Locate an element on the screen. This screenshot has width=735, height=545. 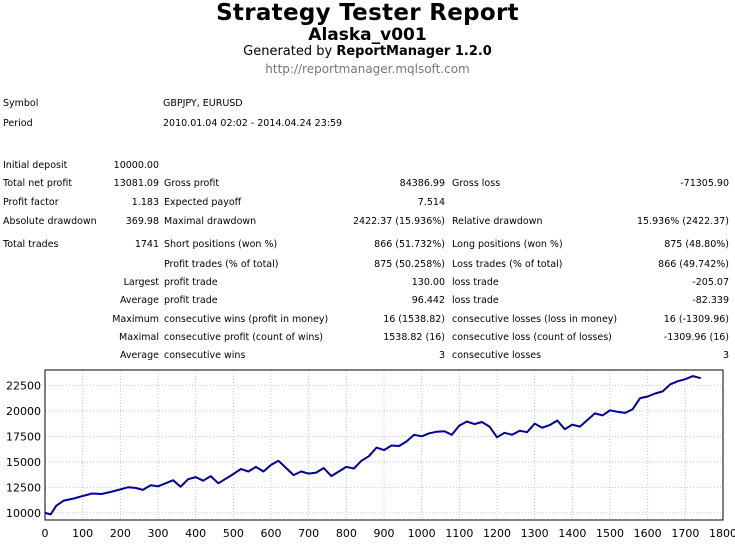
avg-consecutive-losses-label: consecutive losses is located at coordinates (497, 355).